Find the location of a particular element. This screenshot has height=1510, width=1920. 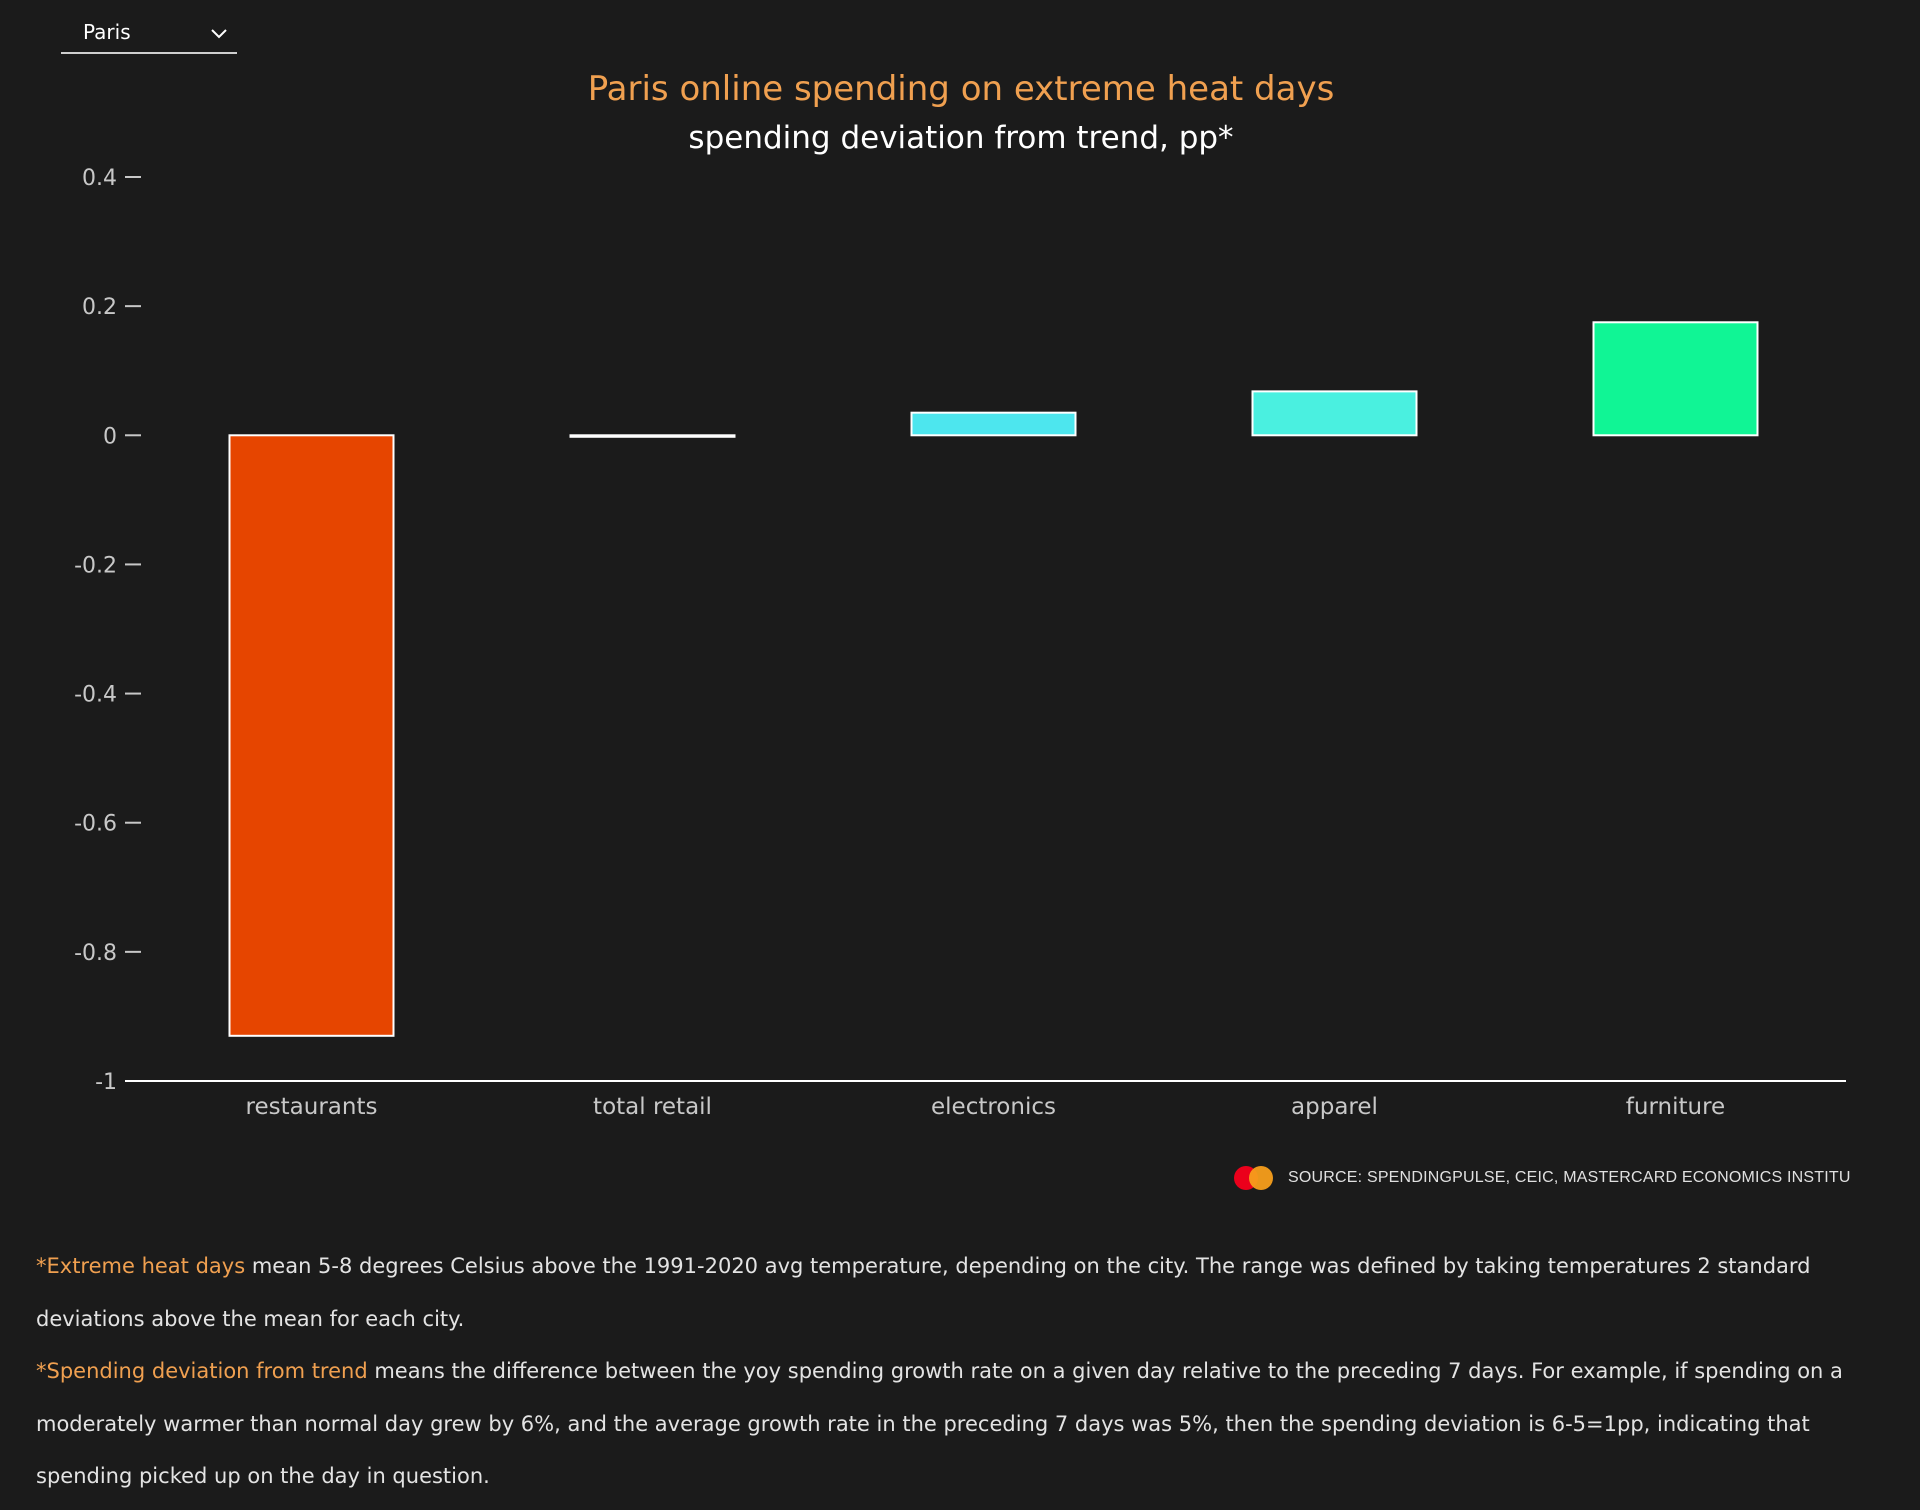

y-axis: 0.4 0.2 0 -0.2 -0.4 -0.6 -0.8 -1 is located at coordinates (107, 630).